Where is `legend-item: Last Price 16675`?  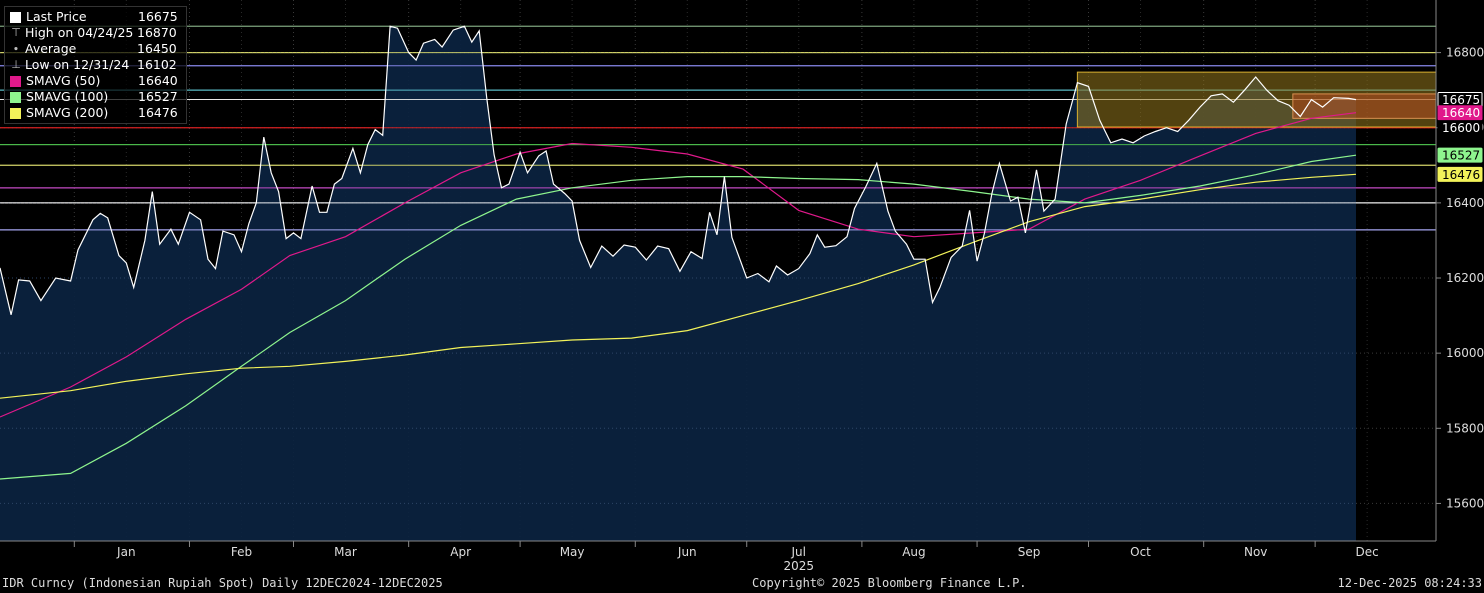 legend-item: Last Price 16675 is located at coordinates (95, 17).